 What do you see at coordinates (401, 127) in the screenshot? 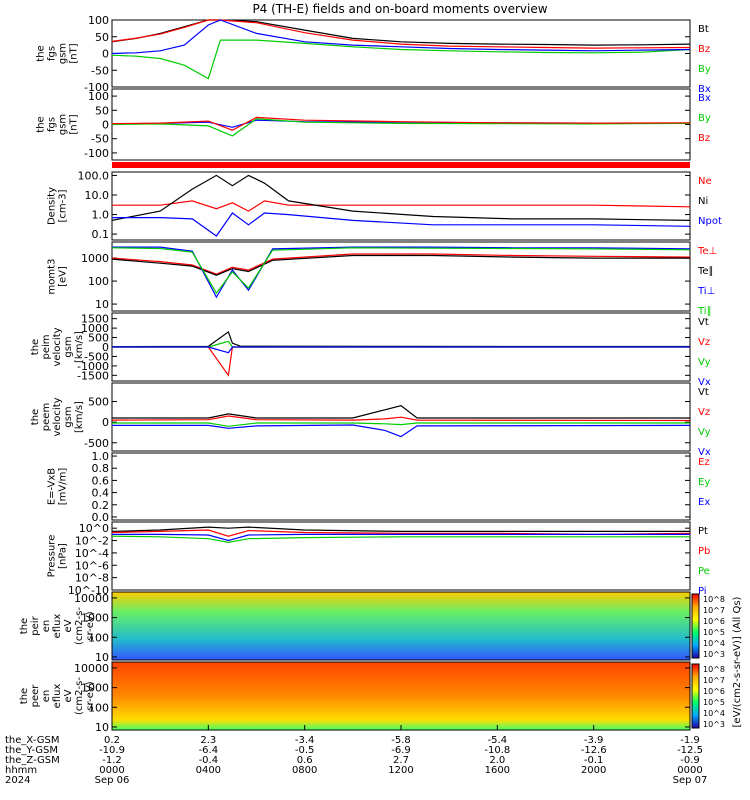
I see `series-line-By` at bounding box center [401, 127].